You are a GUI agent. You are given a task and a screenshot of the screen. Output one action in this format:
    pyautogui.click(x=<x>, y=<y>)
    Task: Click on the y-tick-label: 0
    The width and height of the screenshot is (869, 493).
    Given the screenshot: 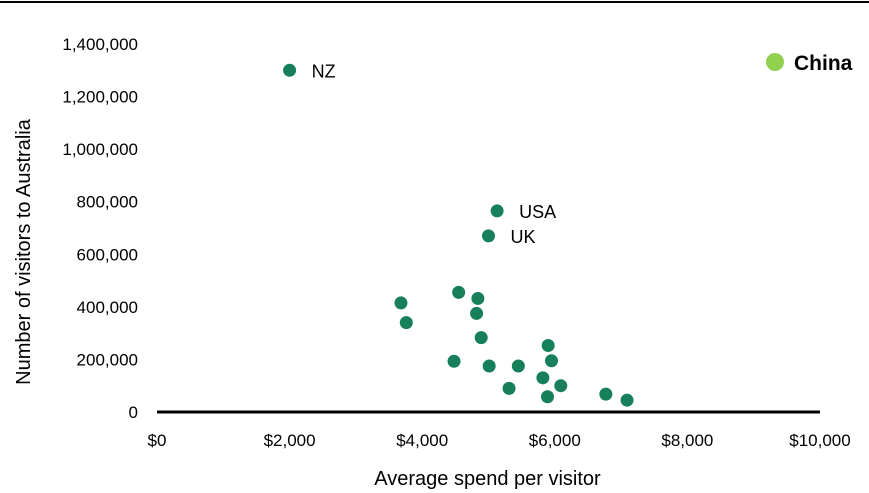 What is the action you would take?
    pyautogui.click(x=133, y=412)
    